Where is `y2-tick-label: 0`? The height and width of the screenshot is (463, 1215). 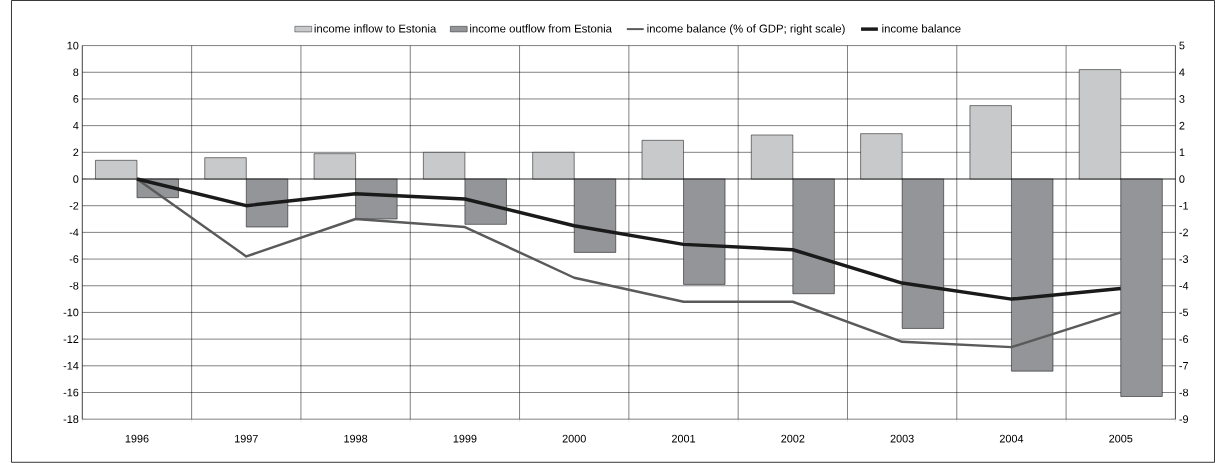
y2-tick-label: 0 is located at coordinates (1182, 179).